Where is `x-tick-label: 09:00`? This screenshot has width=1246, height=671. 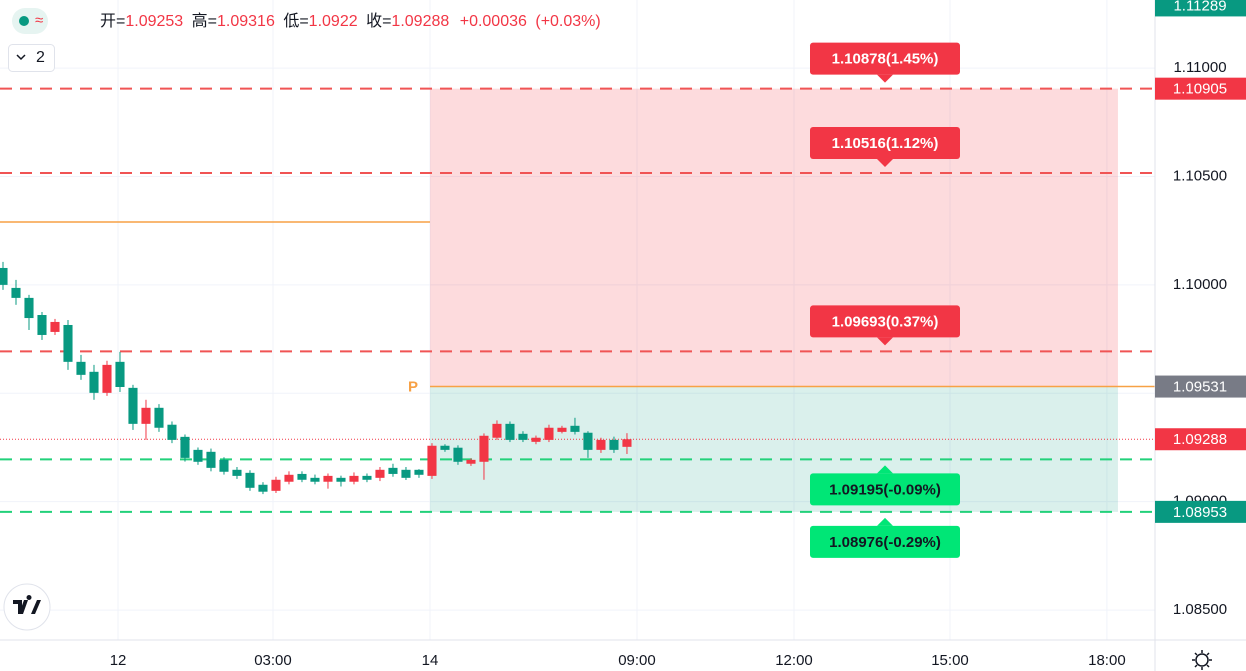
x-tick-label: 09:00 is located at coordinates (637, 660).